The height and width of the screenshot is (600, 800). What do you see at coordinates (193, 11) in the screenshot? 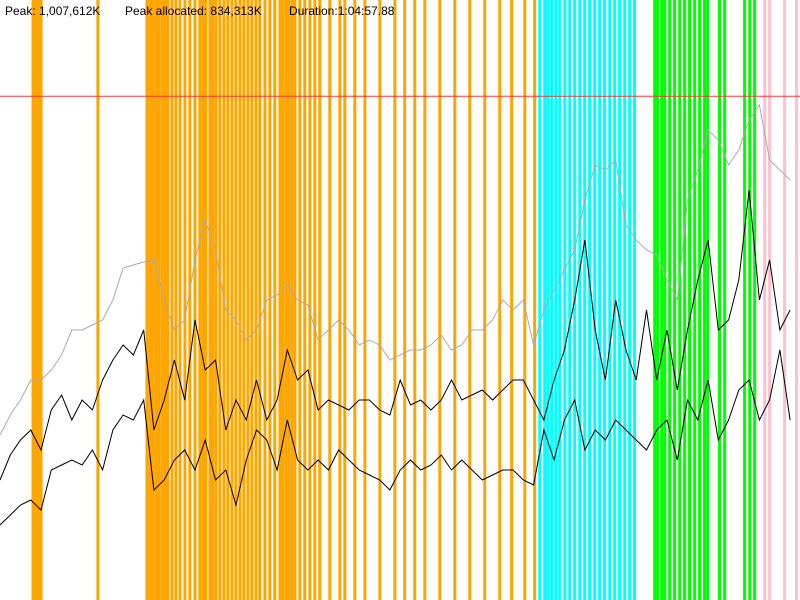
I see `peak-allocated-label: Peak allocated: 834,313K` at bounding box center [193, 11].